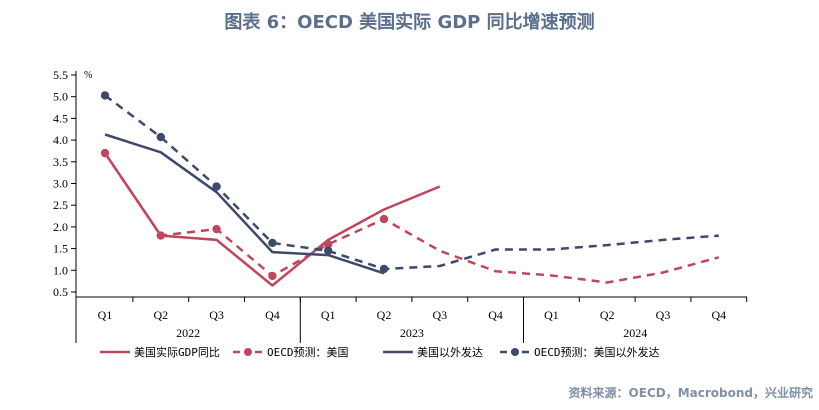  Describe the element at coordinates (60, 162) in the screenshot. I see `y-tick-label: 3.5` at that location.